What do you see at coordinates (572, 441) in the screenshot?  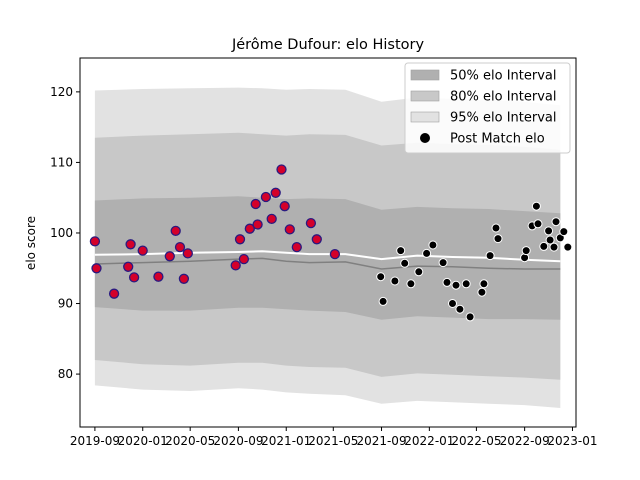 I see `x-tick-label: 2023-01` at bounding box center [572, 441].